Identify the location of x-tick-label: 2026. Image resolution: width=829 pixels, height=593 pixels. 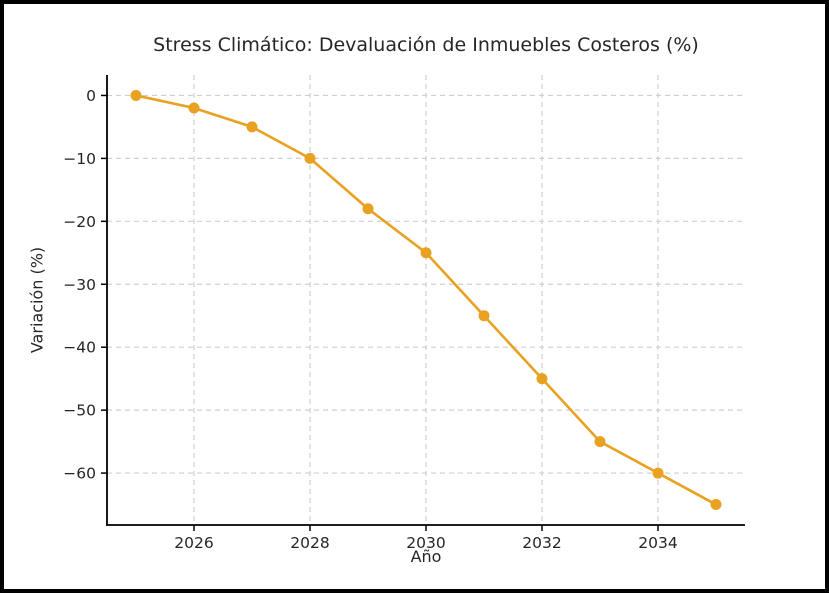
(193, 543).